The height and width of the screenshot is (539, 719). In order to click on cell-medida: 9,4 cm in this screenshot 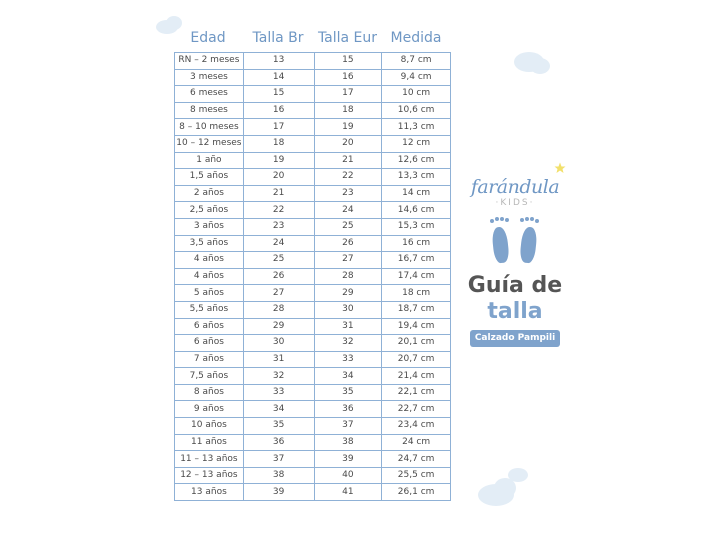, I will do `click(416, 77)`.